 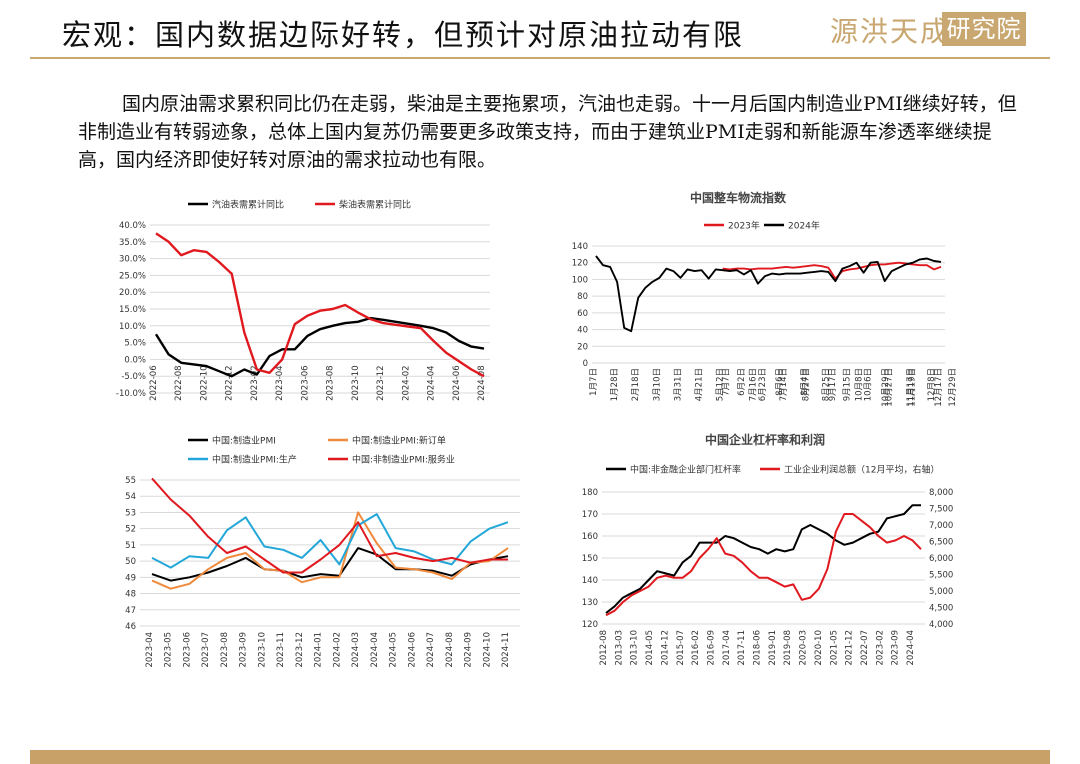 What do you see at coordinates (130, 627) in the screenshot?
I see `y-tick-label: 46` at bounding box center [130, 627].